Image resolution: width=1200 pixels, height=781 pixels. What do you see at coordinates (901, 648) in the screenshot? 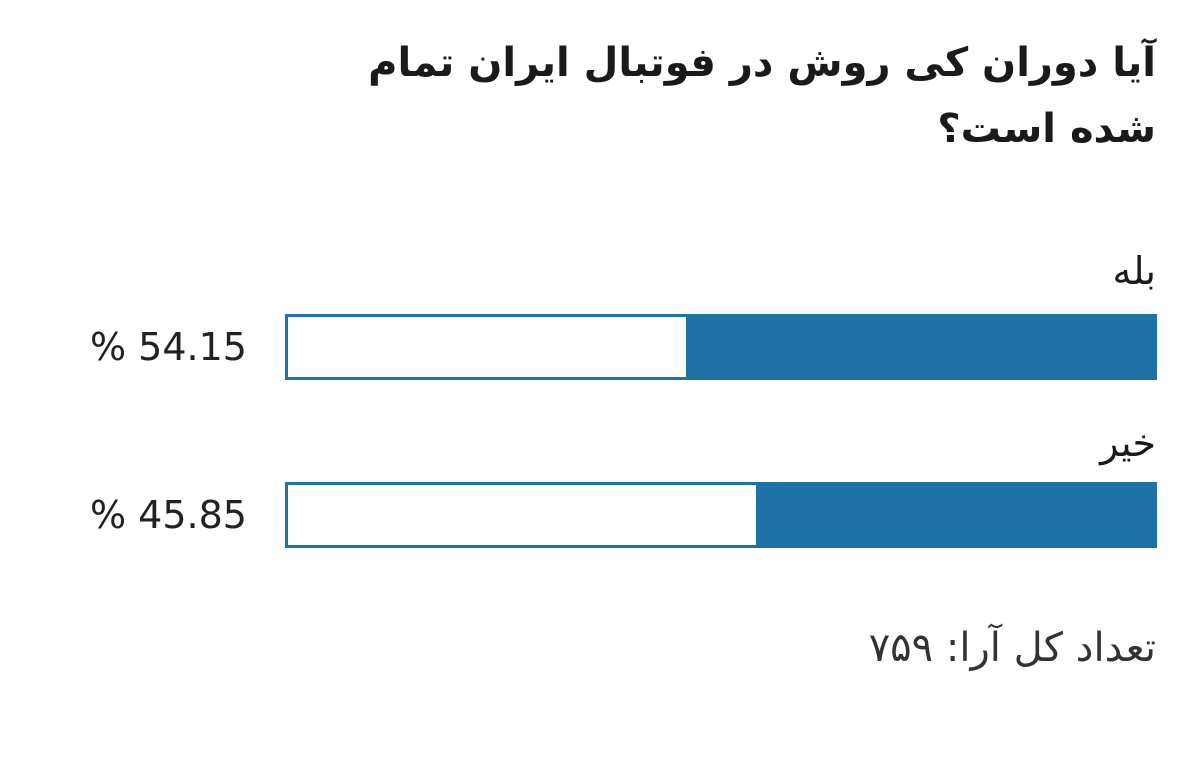
I see `total-votes-value: ۷۵۹` at bounding box center [901, 648].